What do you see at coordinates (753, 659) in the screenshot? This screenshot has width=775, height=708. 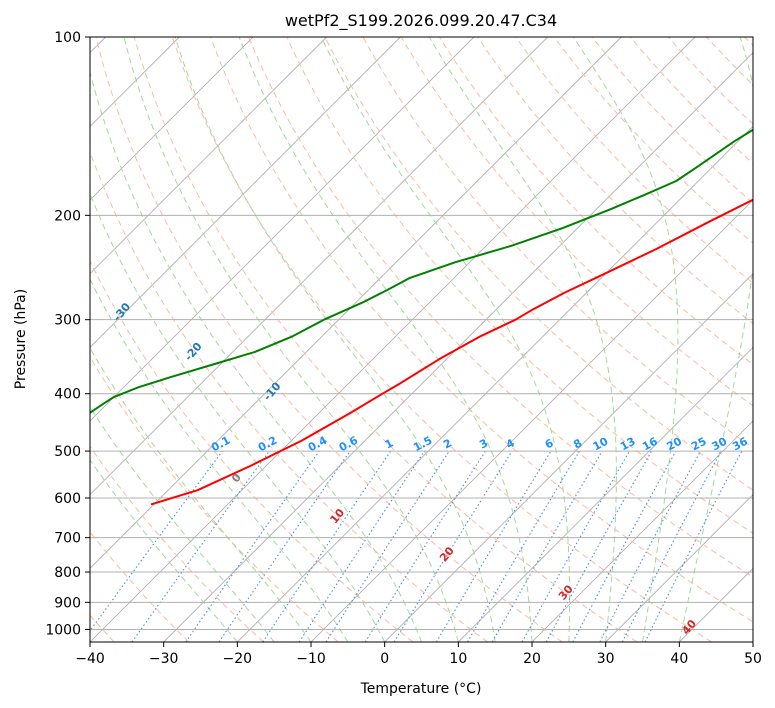 I see `x-tick-label: 50` at bounding box center [753, 659].